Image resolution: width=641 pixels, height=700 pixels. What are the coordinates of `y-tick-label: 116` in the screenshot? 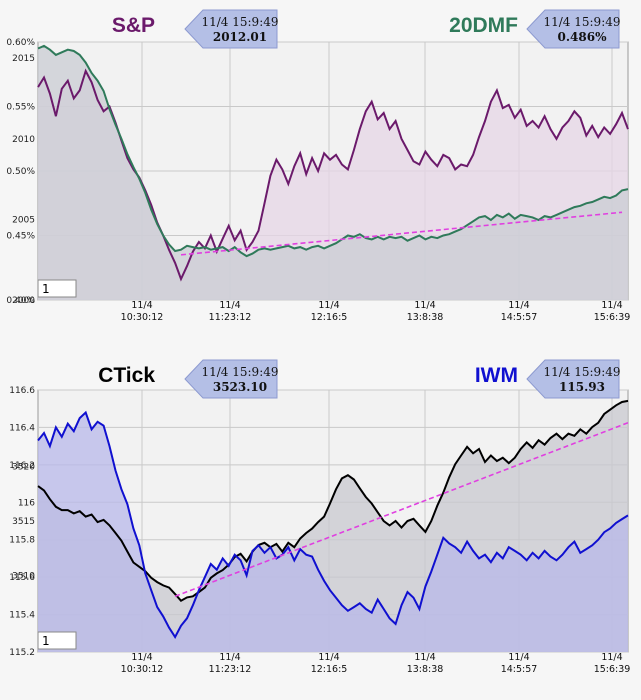 It's located at (26, 503).